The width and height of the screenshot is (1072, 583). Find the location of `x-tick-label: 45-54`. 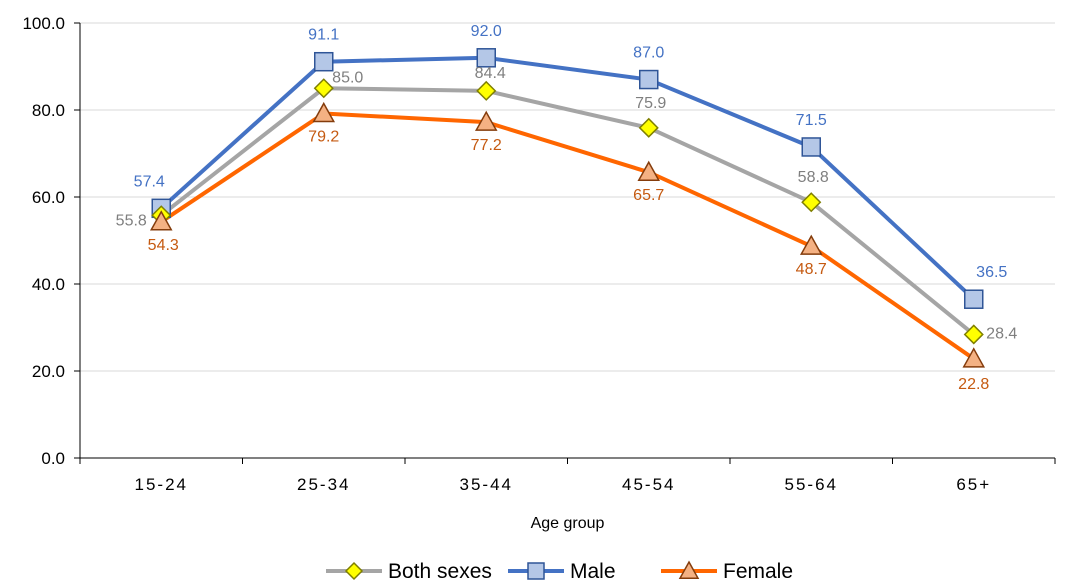

x-tick-label: 45-54 is located at coordinates (648, 484).